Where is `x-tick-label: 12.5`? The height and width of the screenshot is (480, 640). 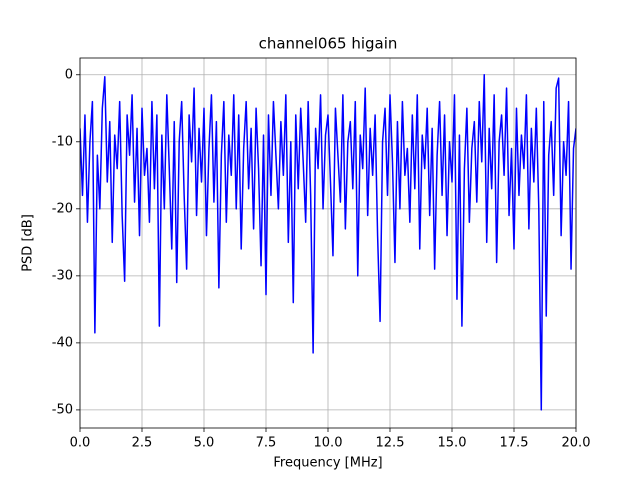 x-tick-label: 12.5 is located at coordinates (390, 443).